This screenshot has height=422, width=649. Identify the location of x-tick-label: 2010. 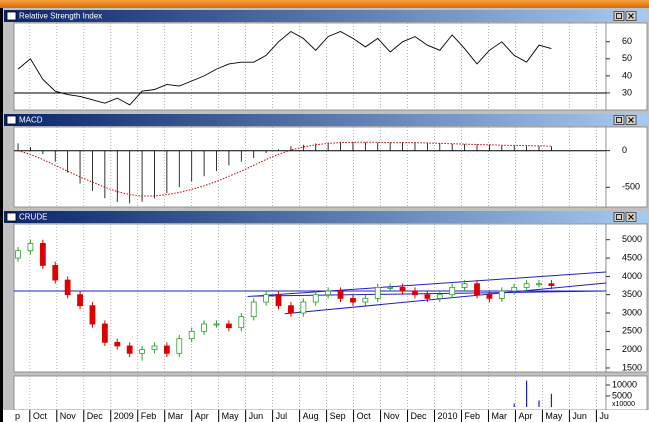
(448, 416).